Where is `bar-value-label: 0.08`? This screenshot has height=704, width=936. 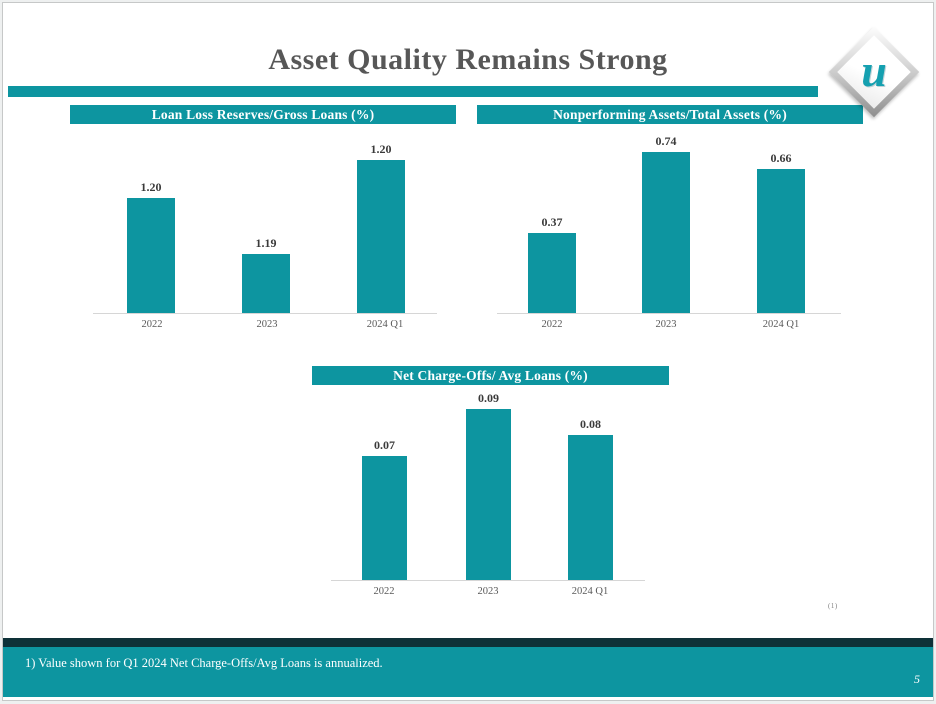
bar-value-label: 0.08 is located at coordinates (590, 424).